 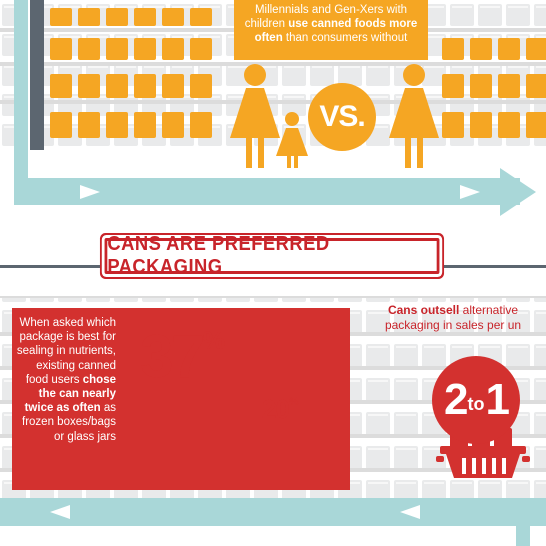 I want to click on girl-icon, so click(x=292, y=140).